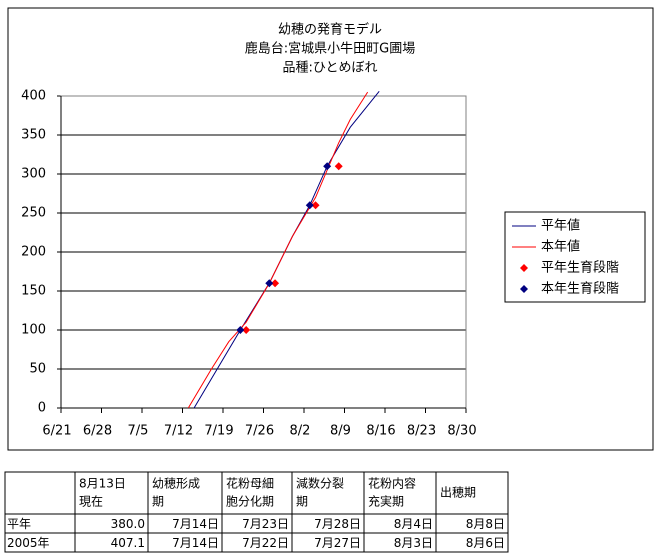 This screenshot has height=556, width=660. What do you see at coordinates (485, 543) in the screenshot?
I see `table-cell: 8月6日` at bounding box center [485, 543].